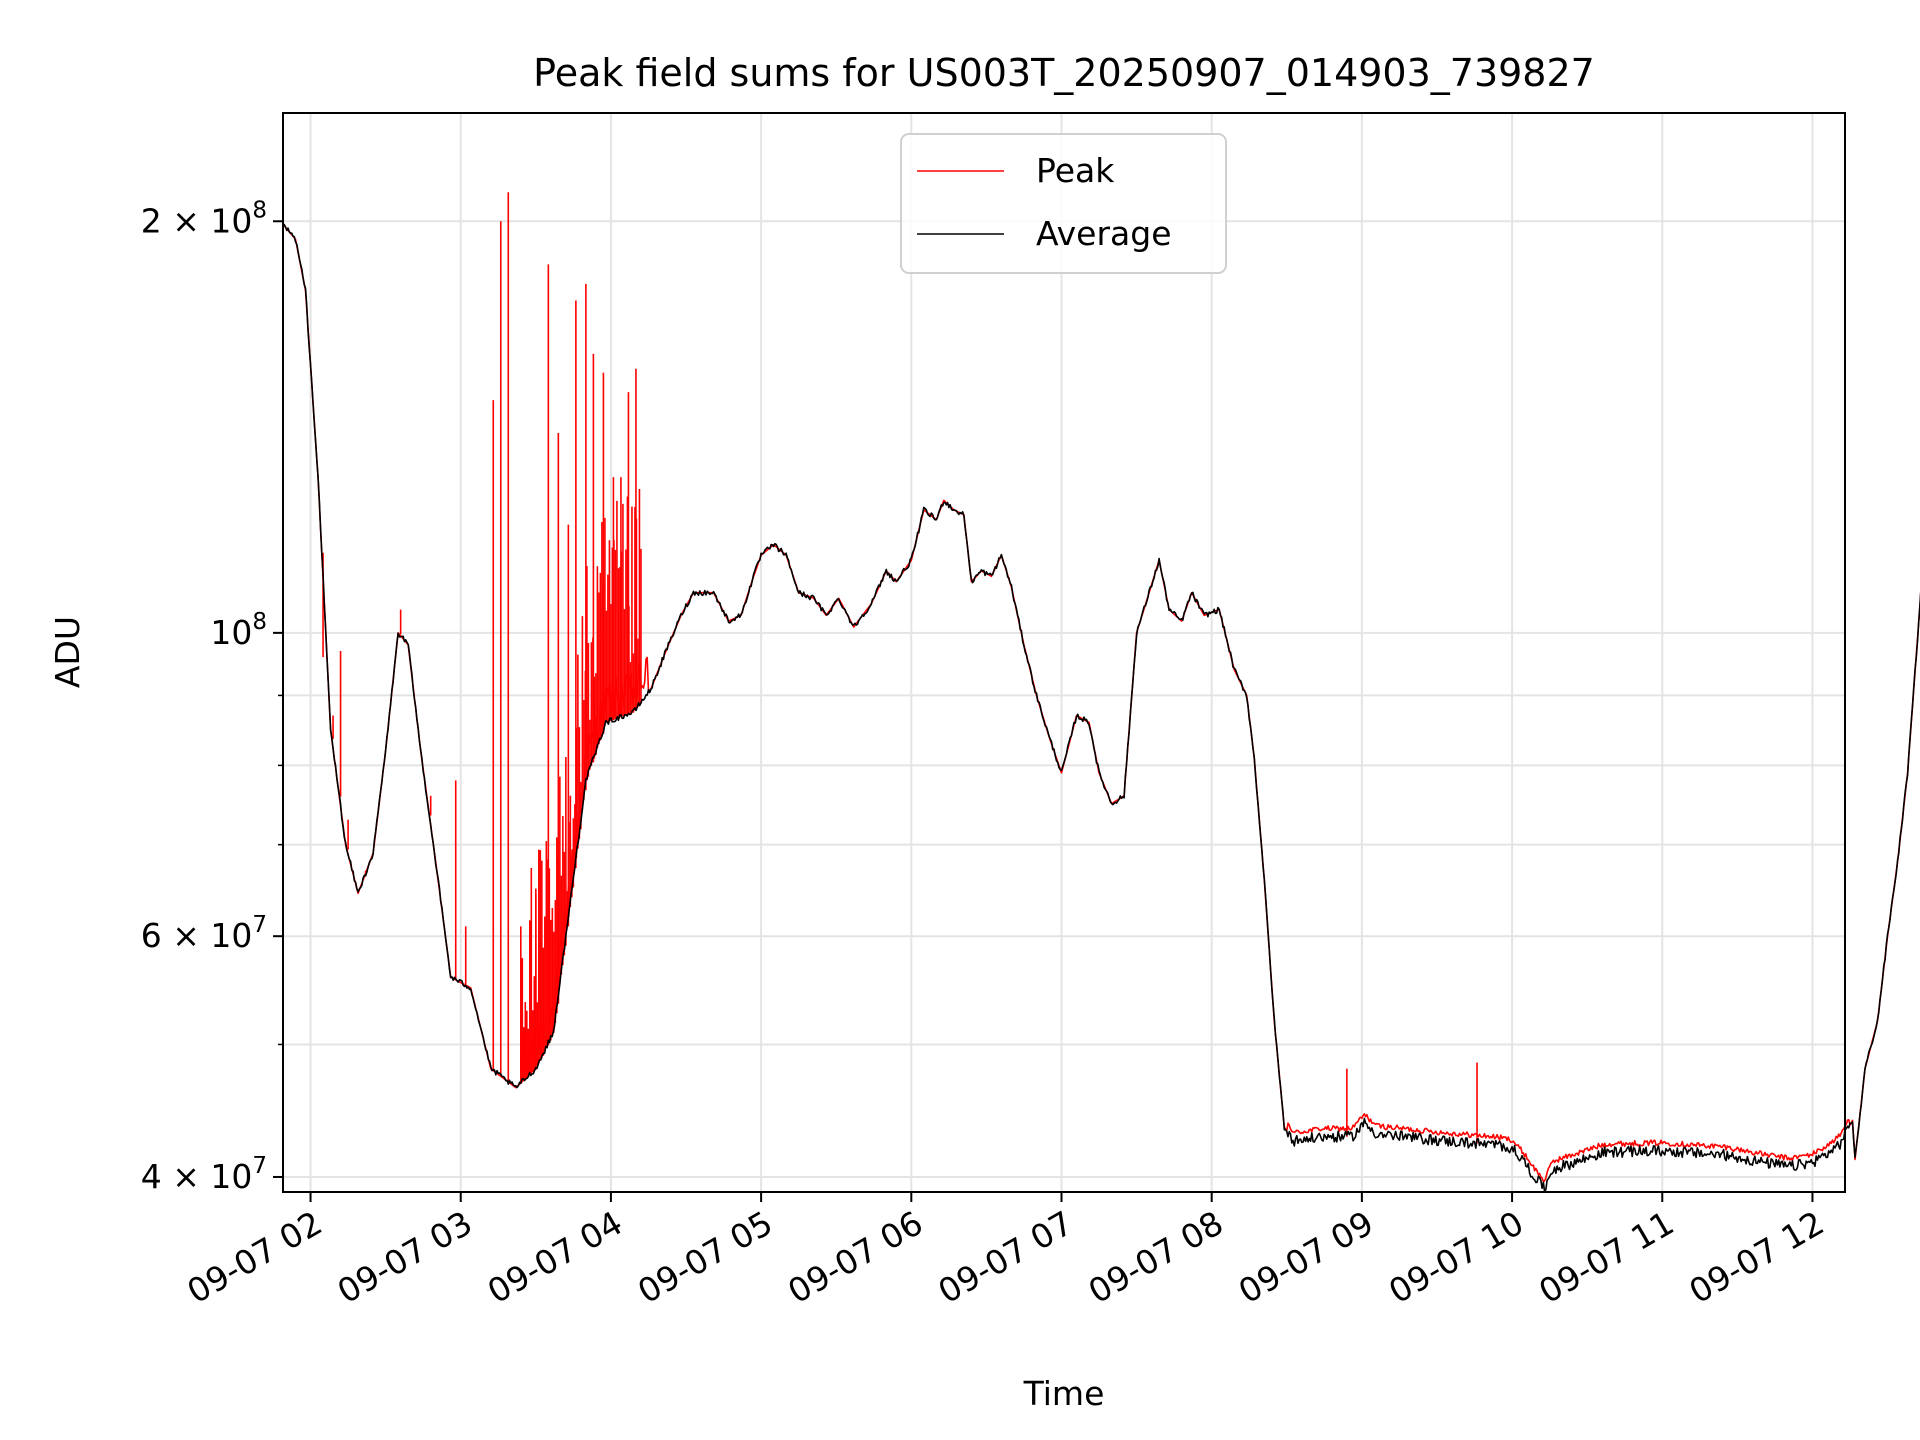 This screenshot has height=1440, width=1920. I want to click on legend: Peak Average, so click(1063, 203).